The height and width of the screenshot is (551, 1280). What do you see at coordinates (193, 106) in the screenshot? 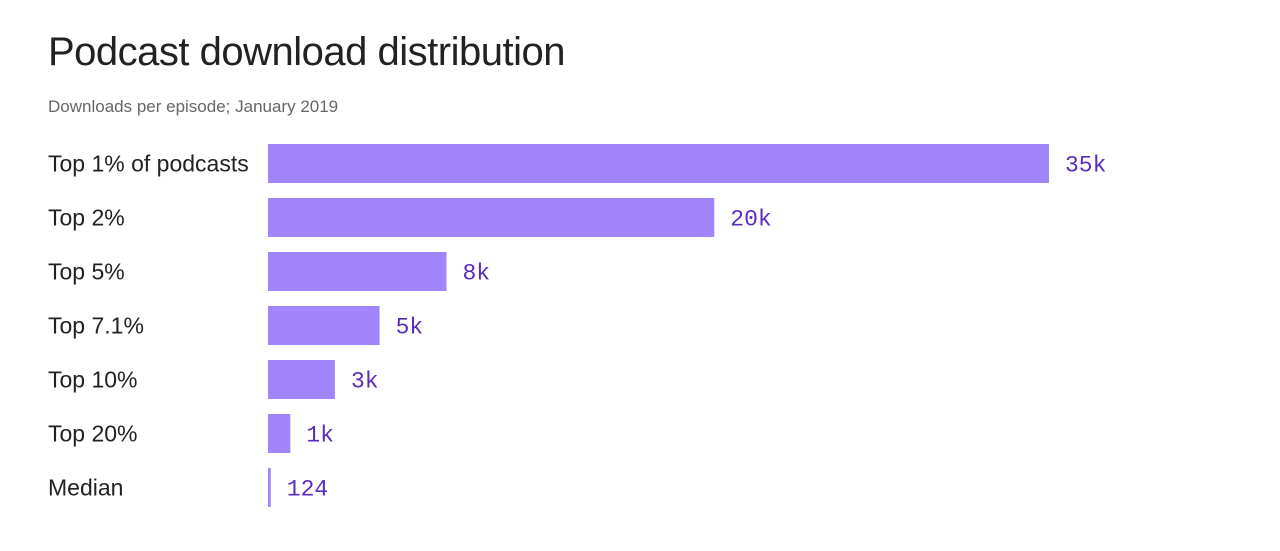
I see `chart-subtitle: Downloads per episode; January 2019` at bounding box center [193, 106].